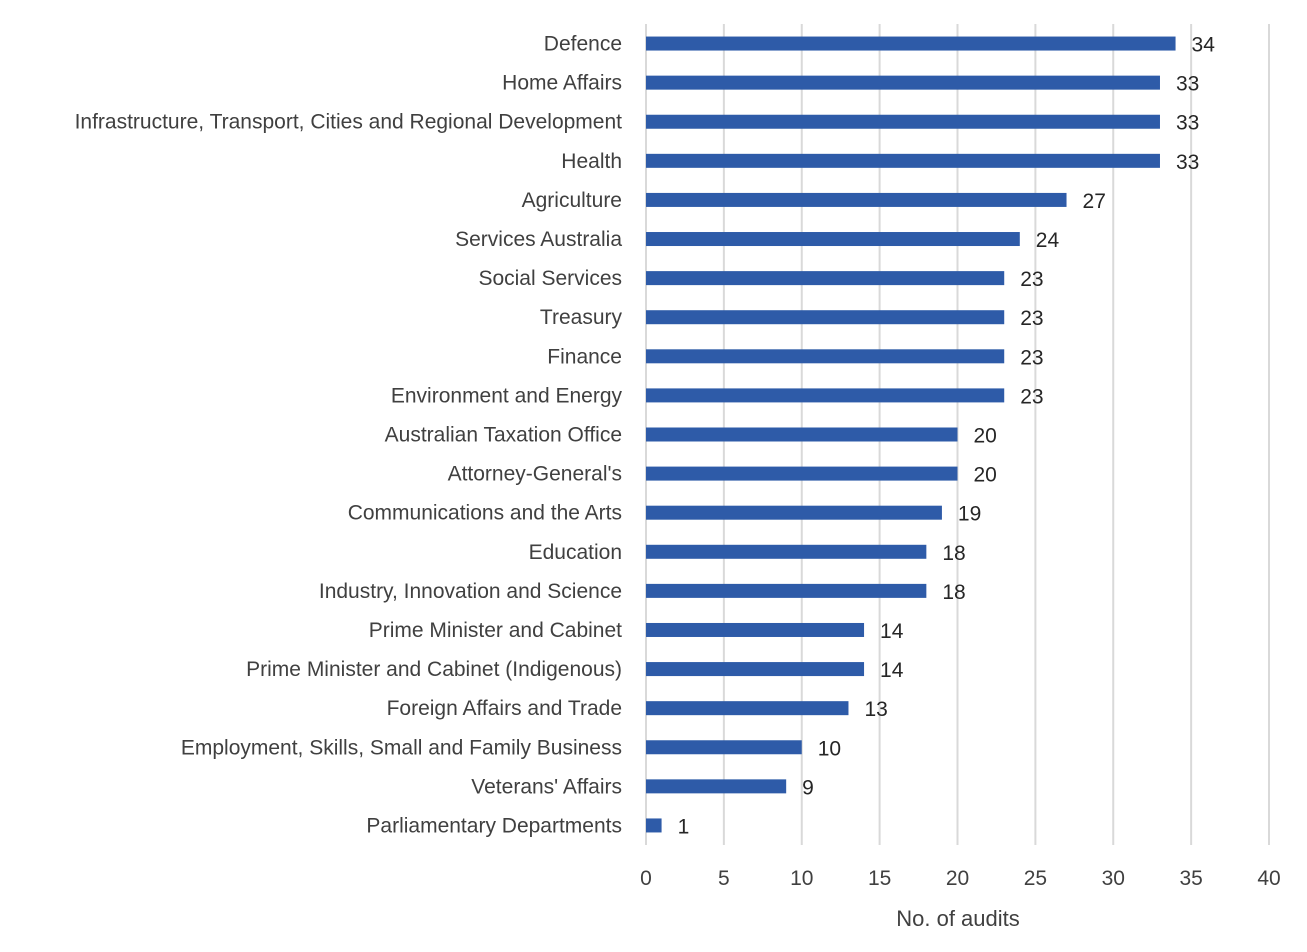  Describe the element at coordinates (583, 44) in the screenshot. I see `category-label: Defence` at that location.